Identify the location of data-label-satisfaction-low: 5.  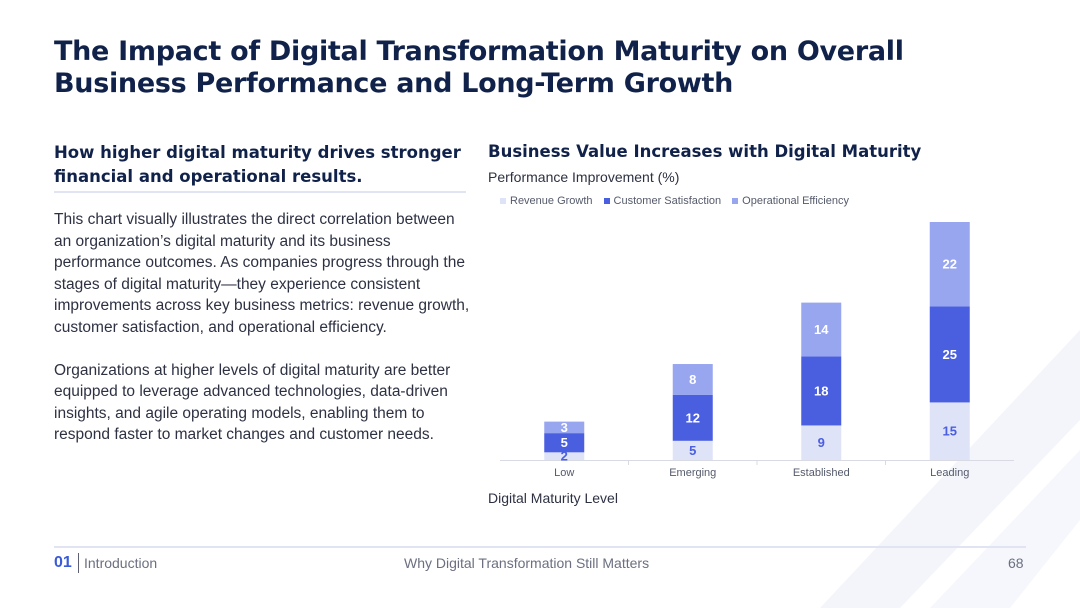
(564, 442).